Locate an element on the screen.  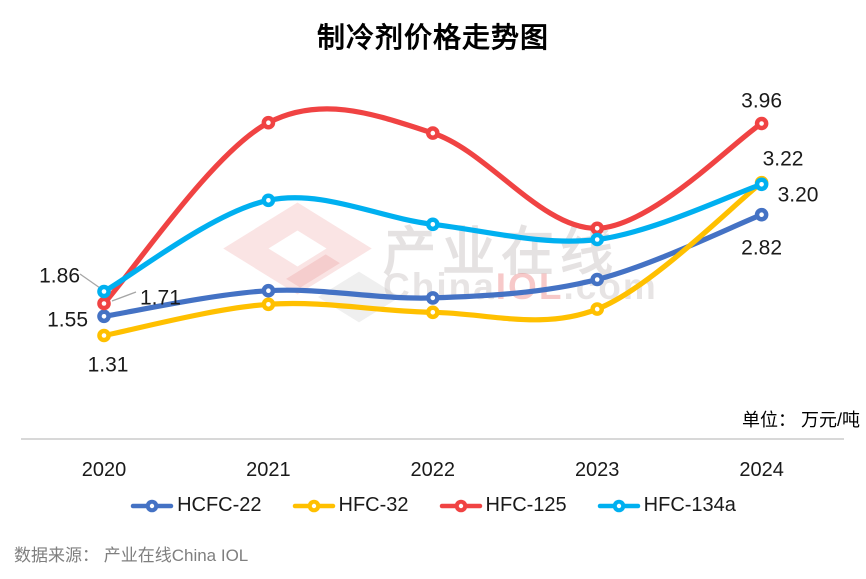
x-axis-label-2024: 2024 is located at coordinates (761, 470).